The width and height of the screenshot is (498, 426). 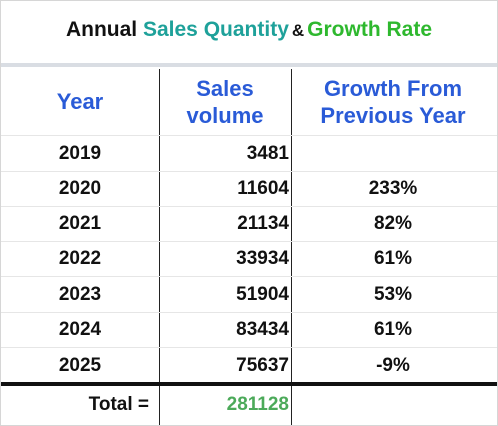 What do you see at coordinates (80, 258) in the screenshot?
I see `cell-year: 2022` at bounding box center [80, 258].